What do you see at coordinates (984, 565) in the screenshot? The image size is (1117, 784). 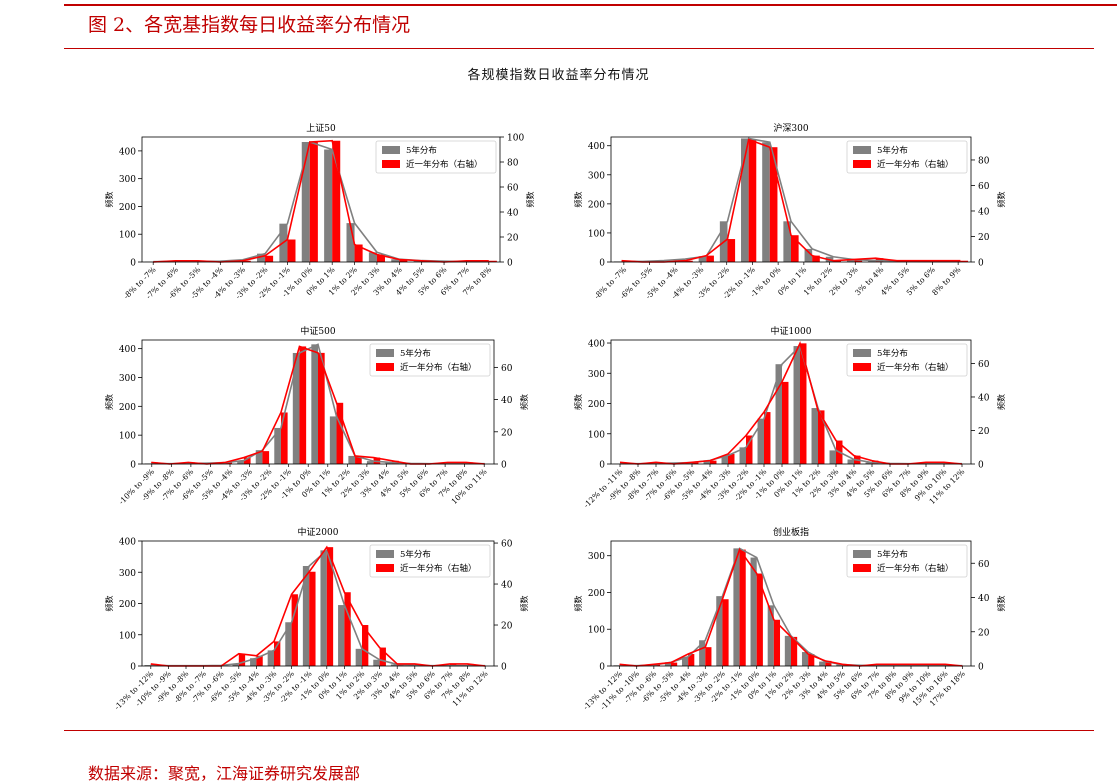 I see `y2-tick-label: 60` at bounding box center [984, 565].